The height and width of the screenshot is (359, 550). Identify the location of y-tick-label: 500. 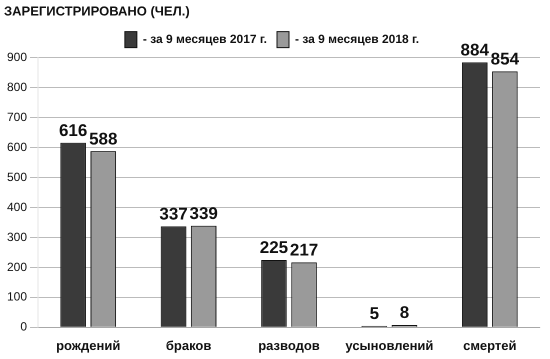
(17, 177).